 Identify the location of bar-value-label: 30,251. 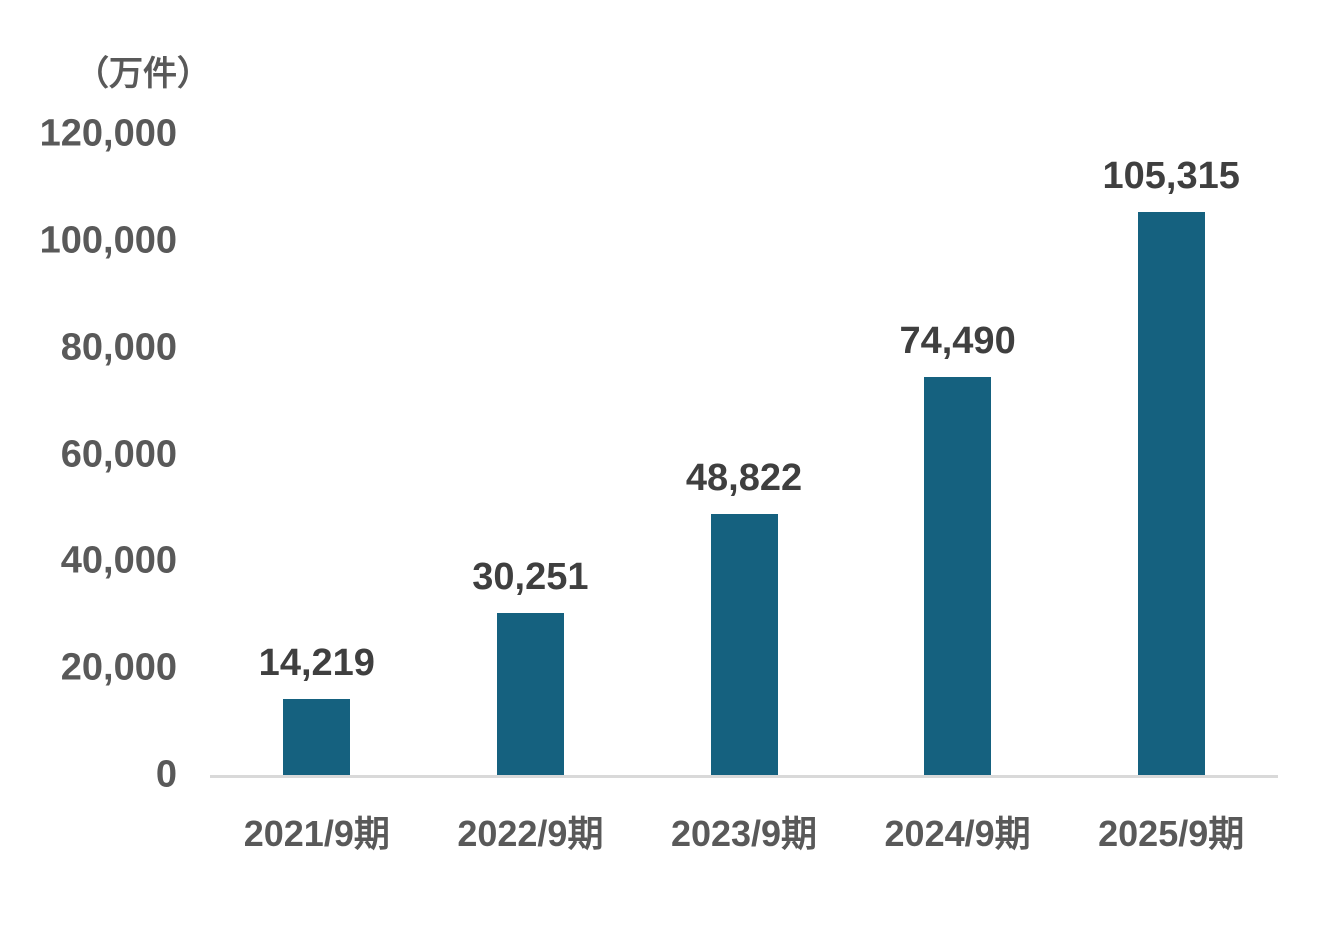
(530, 577).